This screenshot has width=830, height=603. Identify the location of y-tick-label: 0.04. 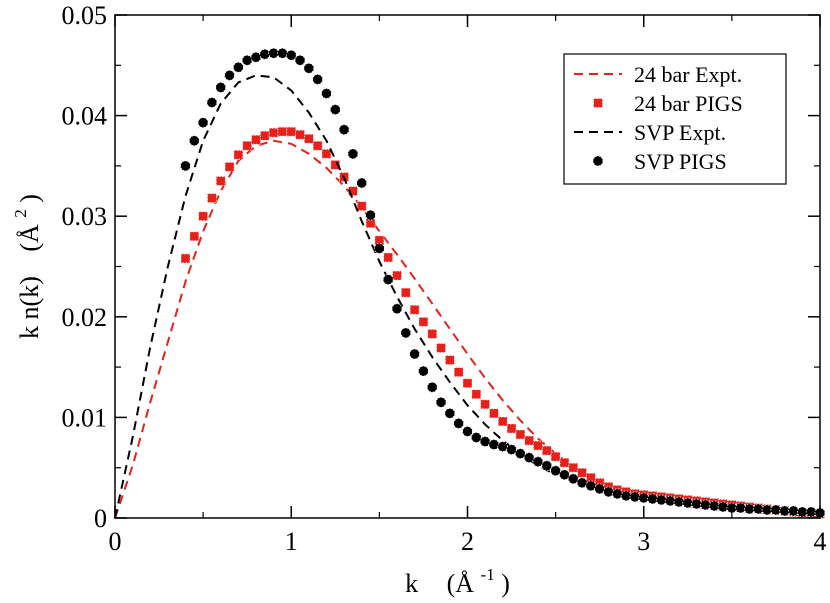
(85, 116).